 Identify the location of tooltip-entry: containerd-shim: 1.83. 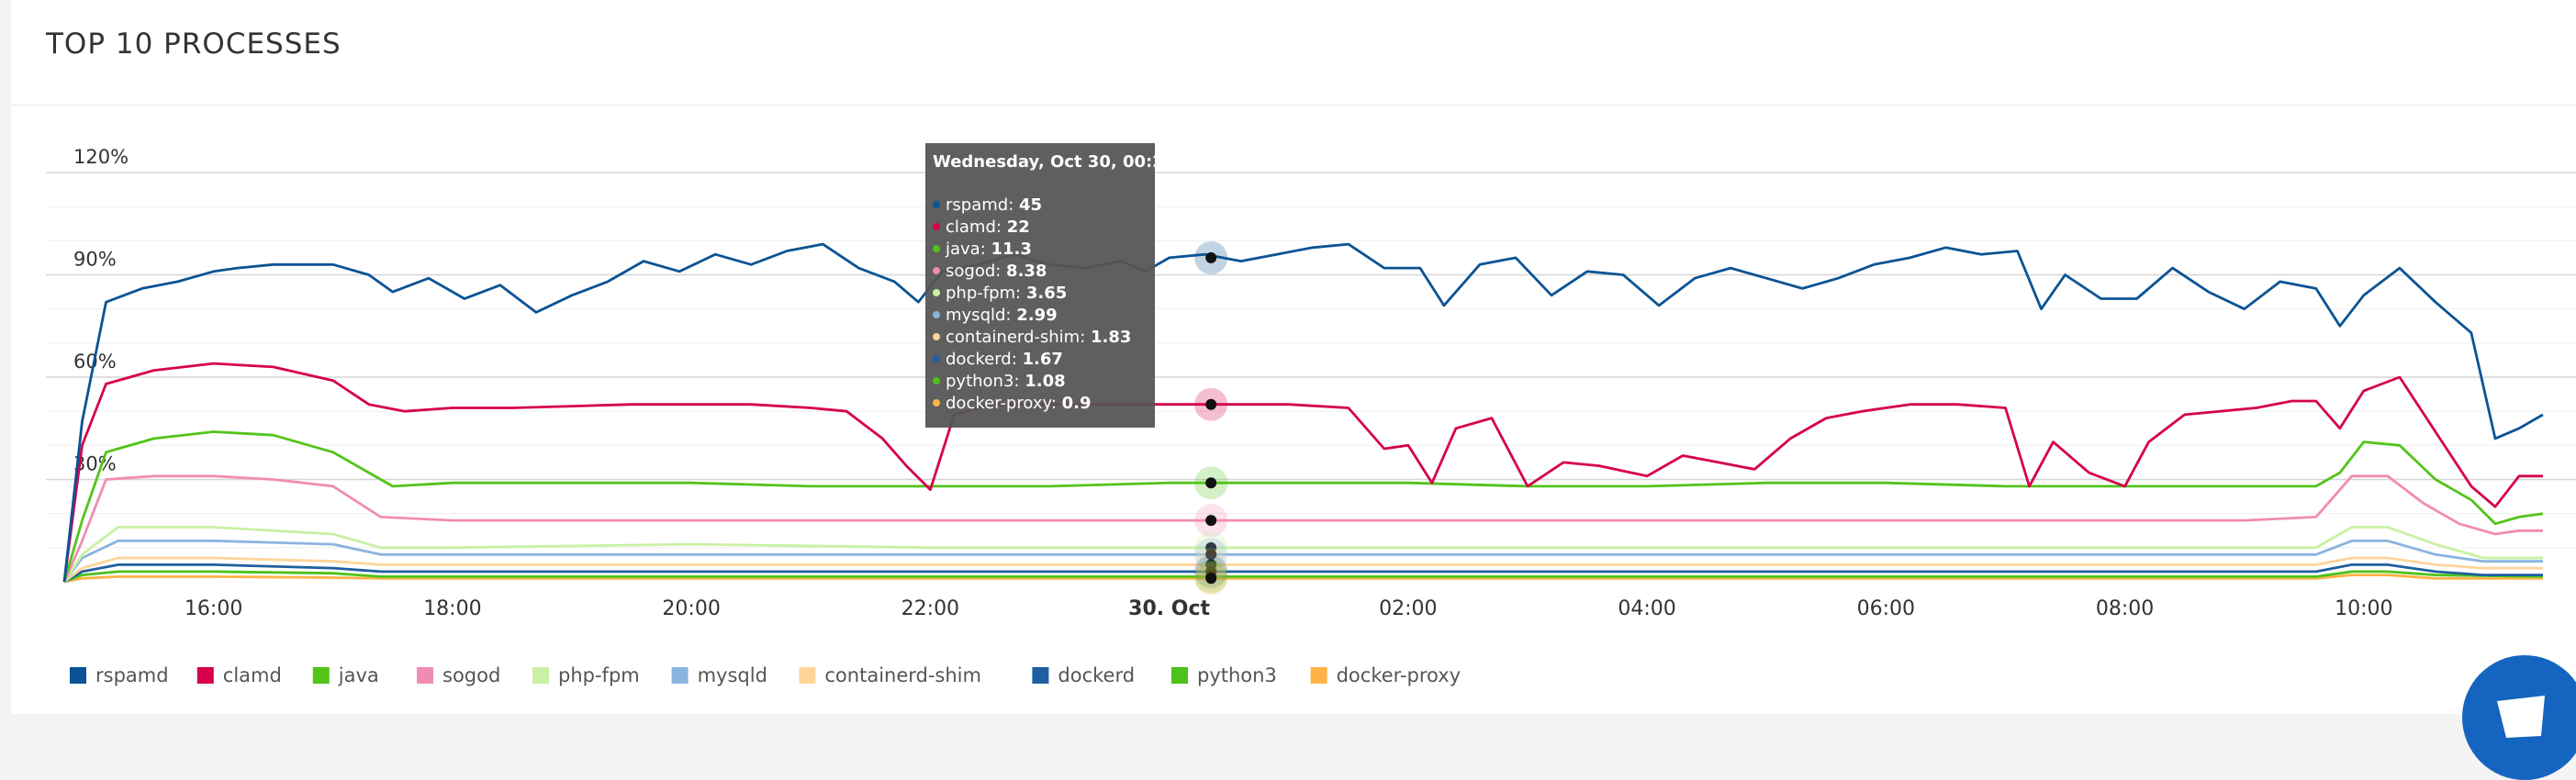
(1038, 337).